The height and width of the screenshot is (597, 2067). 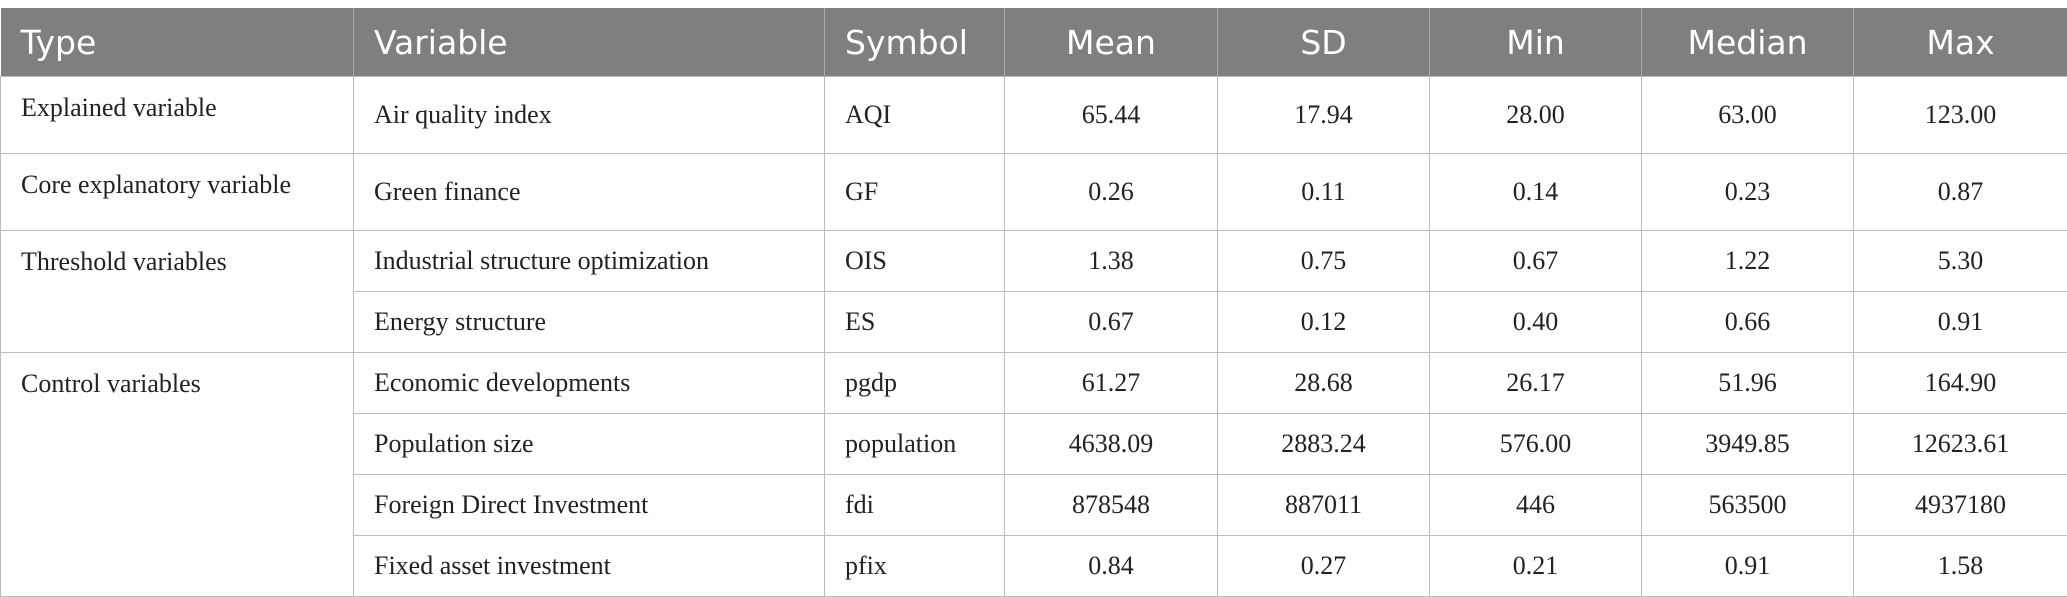 What do you see at coordinates (915, 322) in the screenshot?
I see `symbol-cell: ES` at bounding box center [915, 322].